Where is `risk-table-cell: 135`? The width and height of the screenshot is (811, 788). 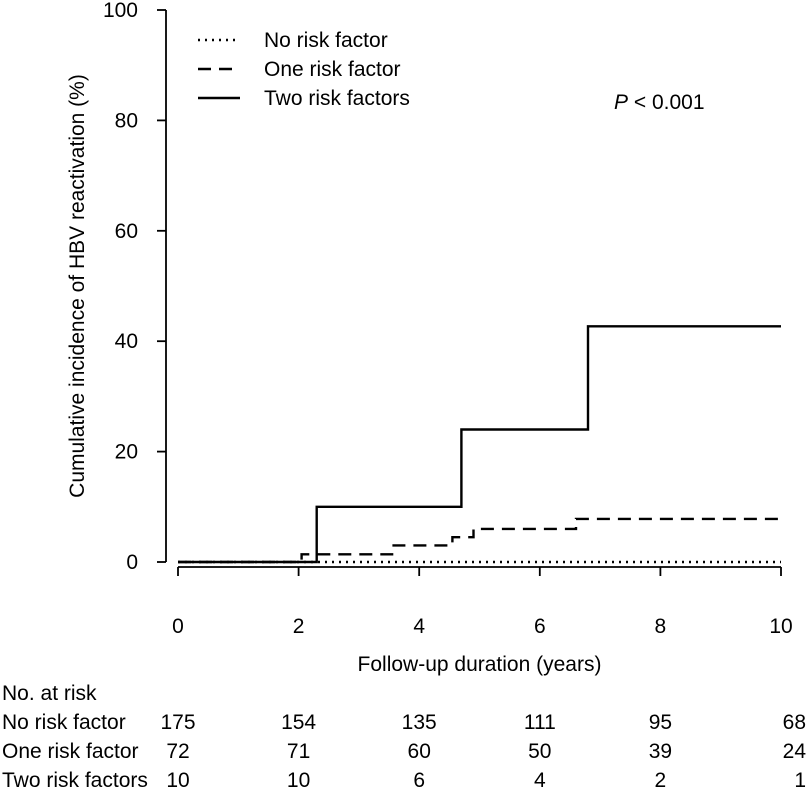 risk-table-cell: 135 is located at coordinates (419, 722).